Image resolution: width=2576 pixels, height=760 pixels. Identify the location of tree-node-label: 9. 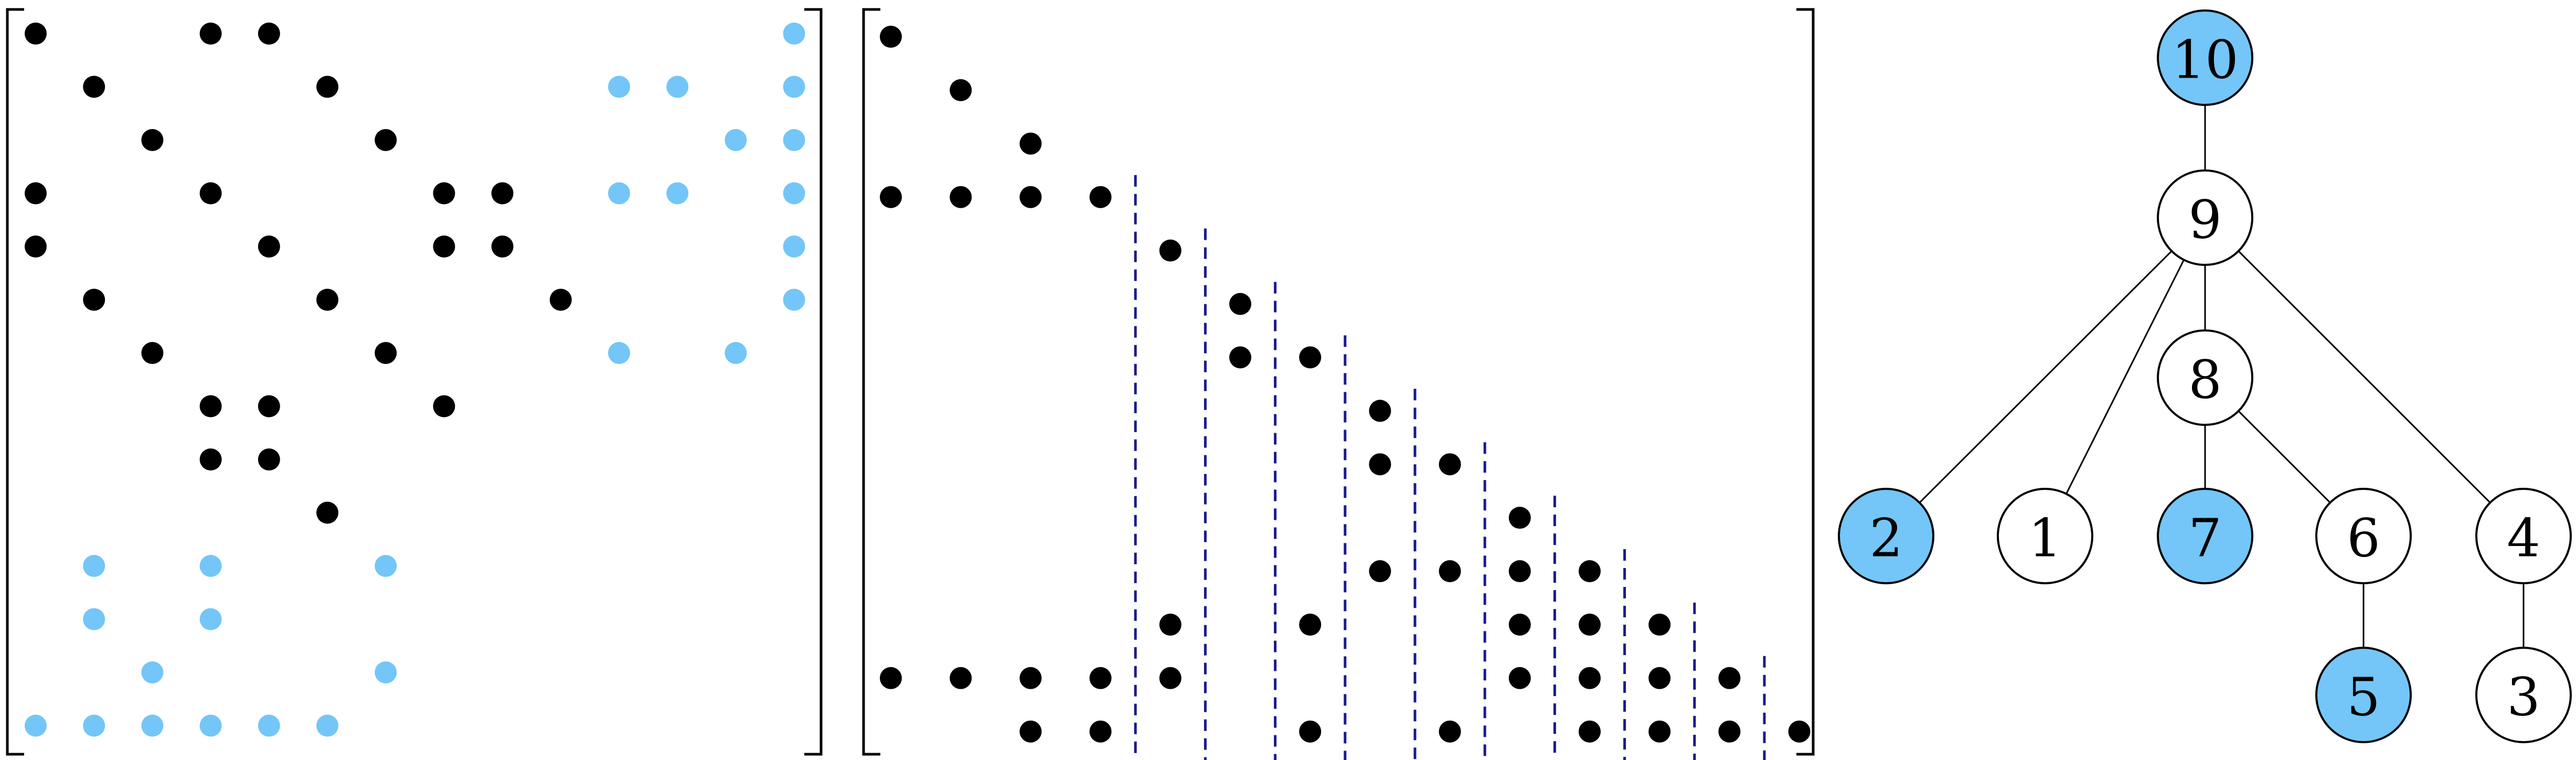
(2205, 220).